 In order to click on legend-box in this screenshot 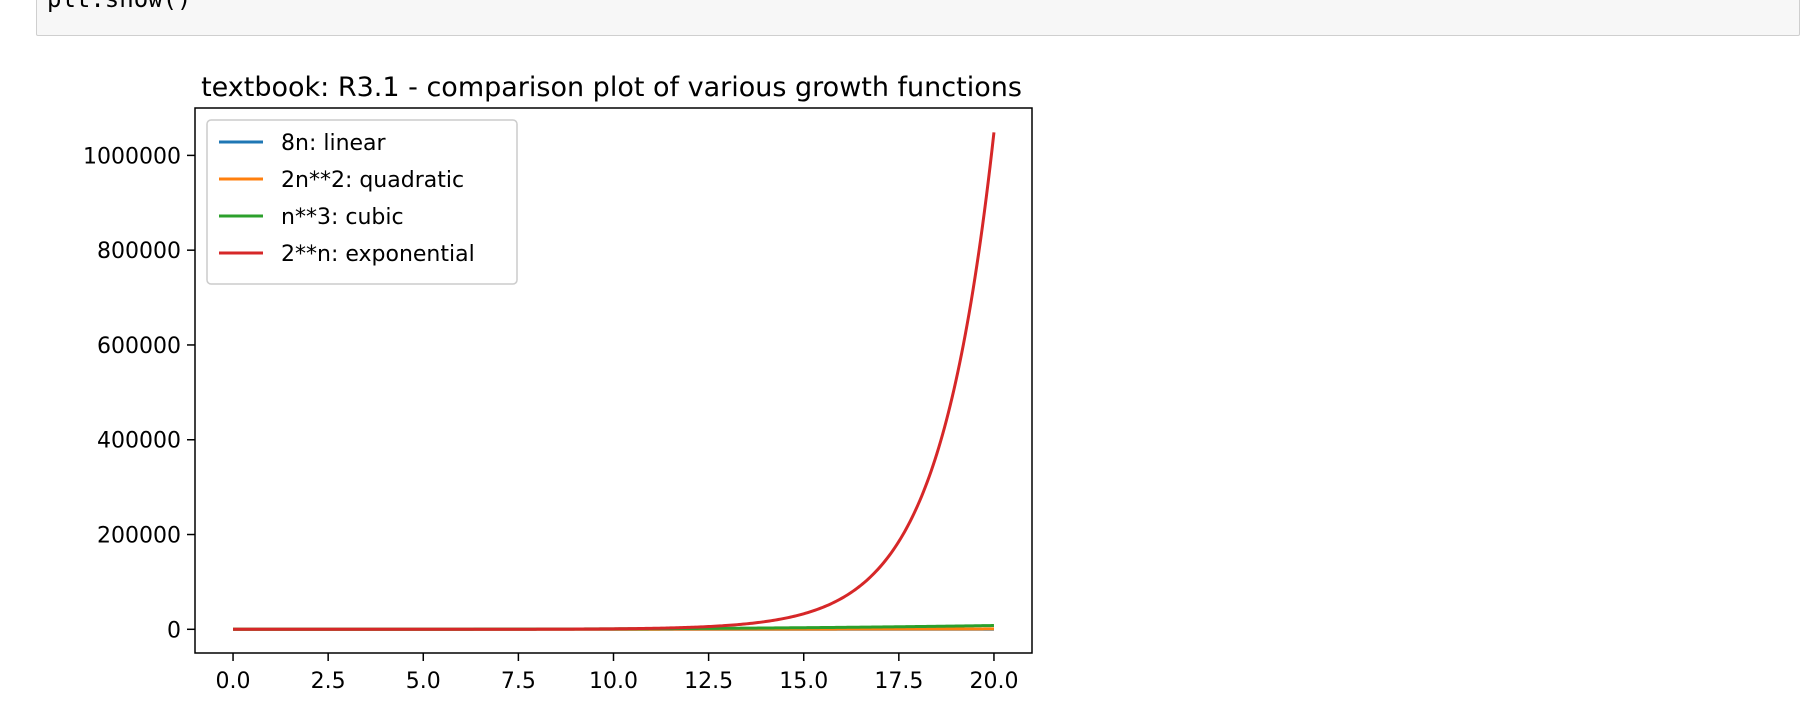, I will do `click(362, 202)`.